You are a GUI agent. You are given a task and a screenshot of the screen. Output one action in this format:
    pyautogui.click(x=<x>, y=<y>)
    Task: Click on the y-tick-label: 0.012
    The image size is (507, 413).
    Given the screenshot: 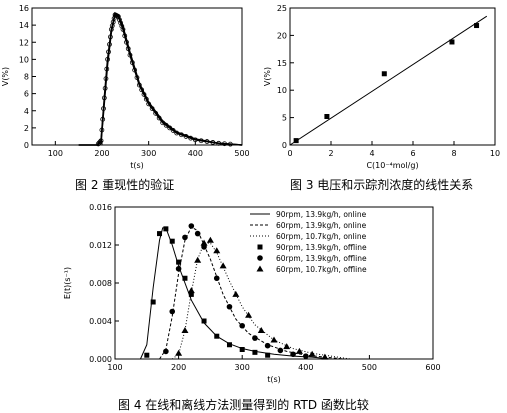 What is the action you would take?
    pyautogui.click(x=100, y=245)
    